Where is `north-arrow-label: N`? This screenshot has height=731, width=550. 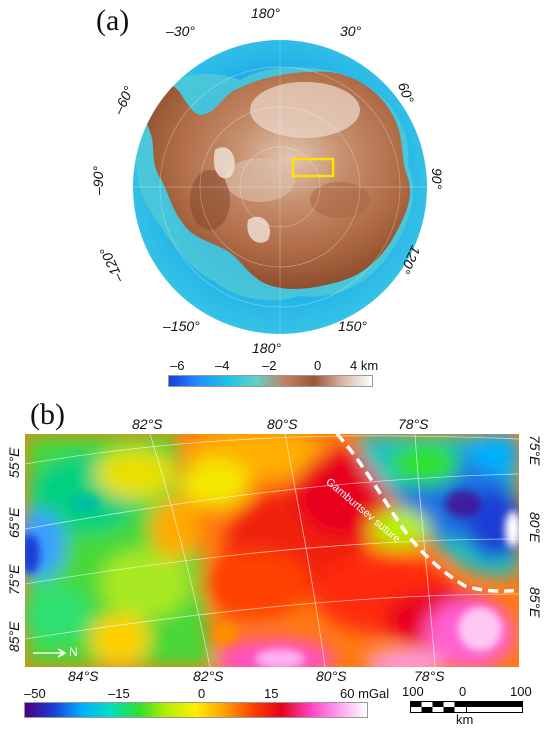
north-arrow-label: N is located at coordinates (73, 652).